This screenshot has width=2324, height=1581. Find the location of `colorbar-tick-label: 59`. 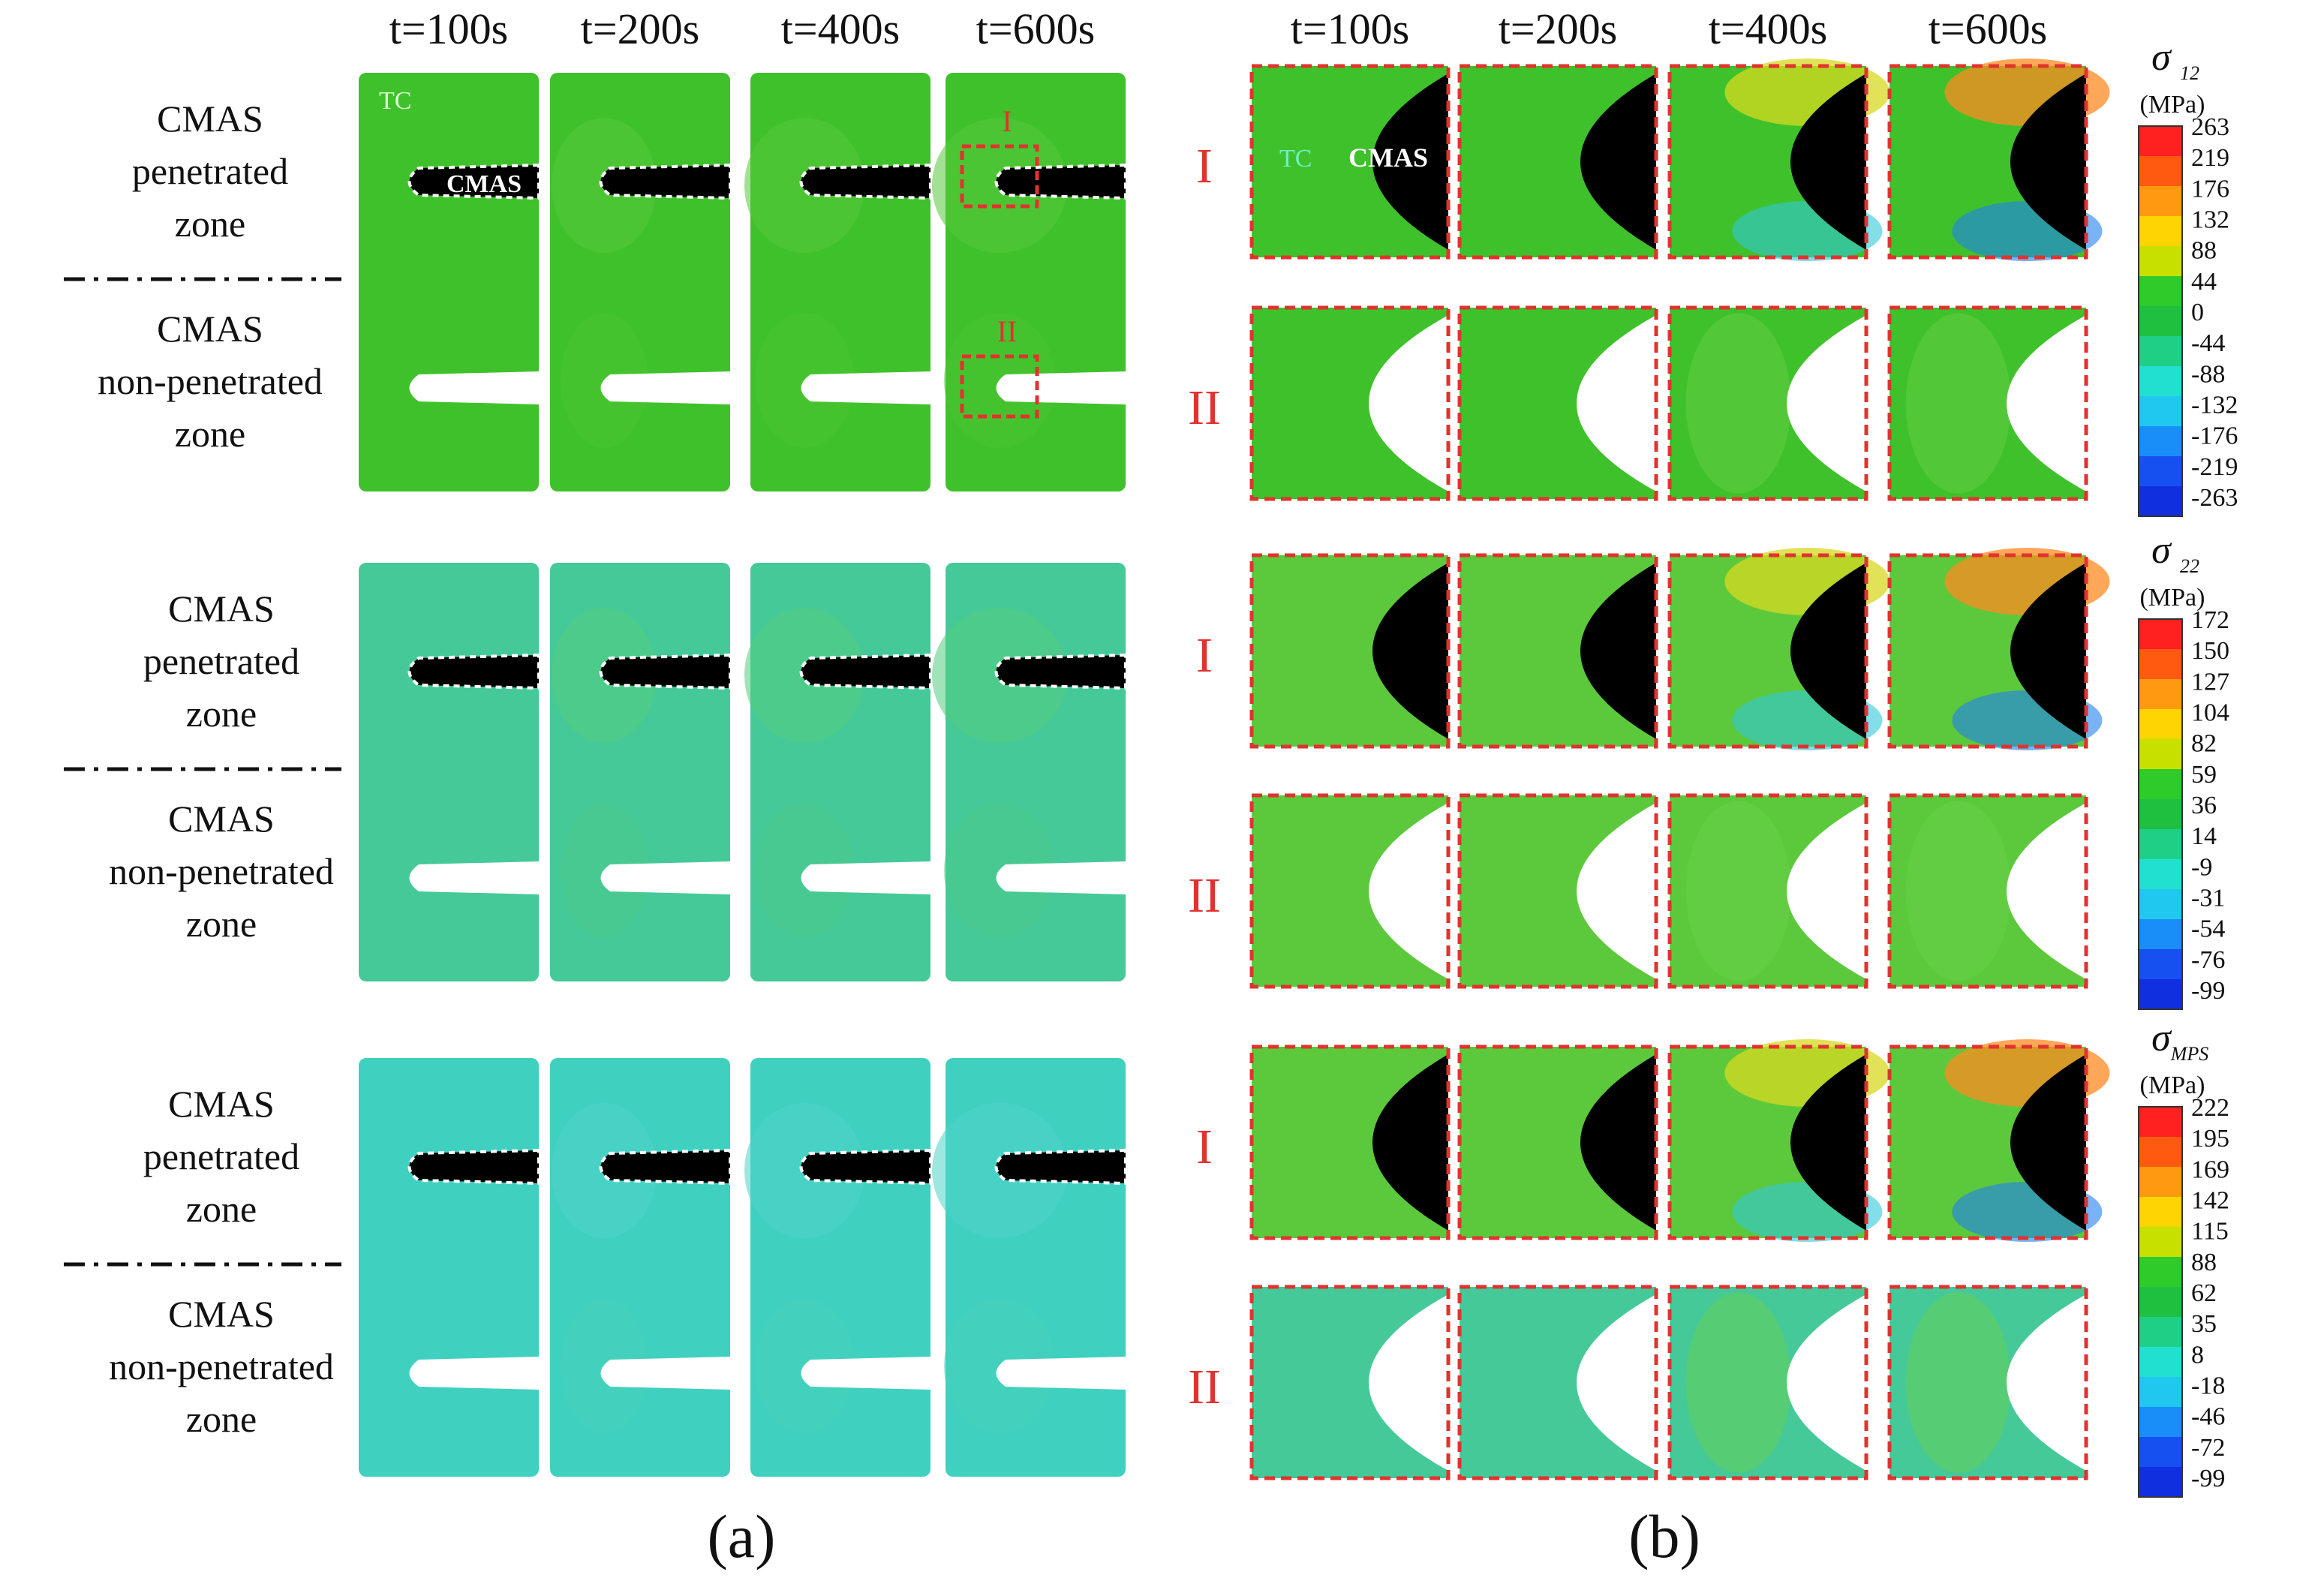

colorbar-tick-label: 59 is located at coordinates (2204, 775).